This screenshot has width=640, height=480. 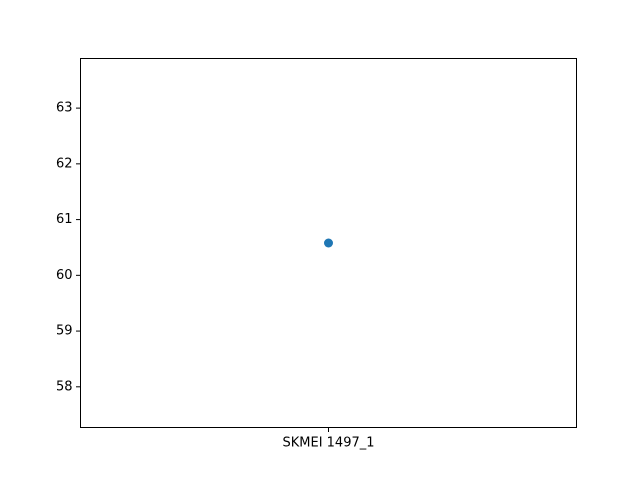 What do you see at coordinates (64, 386) in the screenshot?
I see `y-tick-label: 58` at bounding box center [64, 386].